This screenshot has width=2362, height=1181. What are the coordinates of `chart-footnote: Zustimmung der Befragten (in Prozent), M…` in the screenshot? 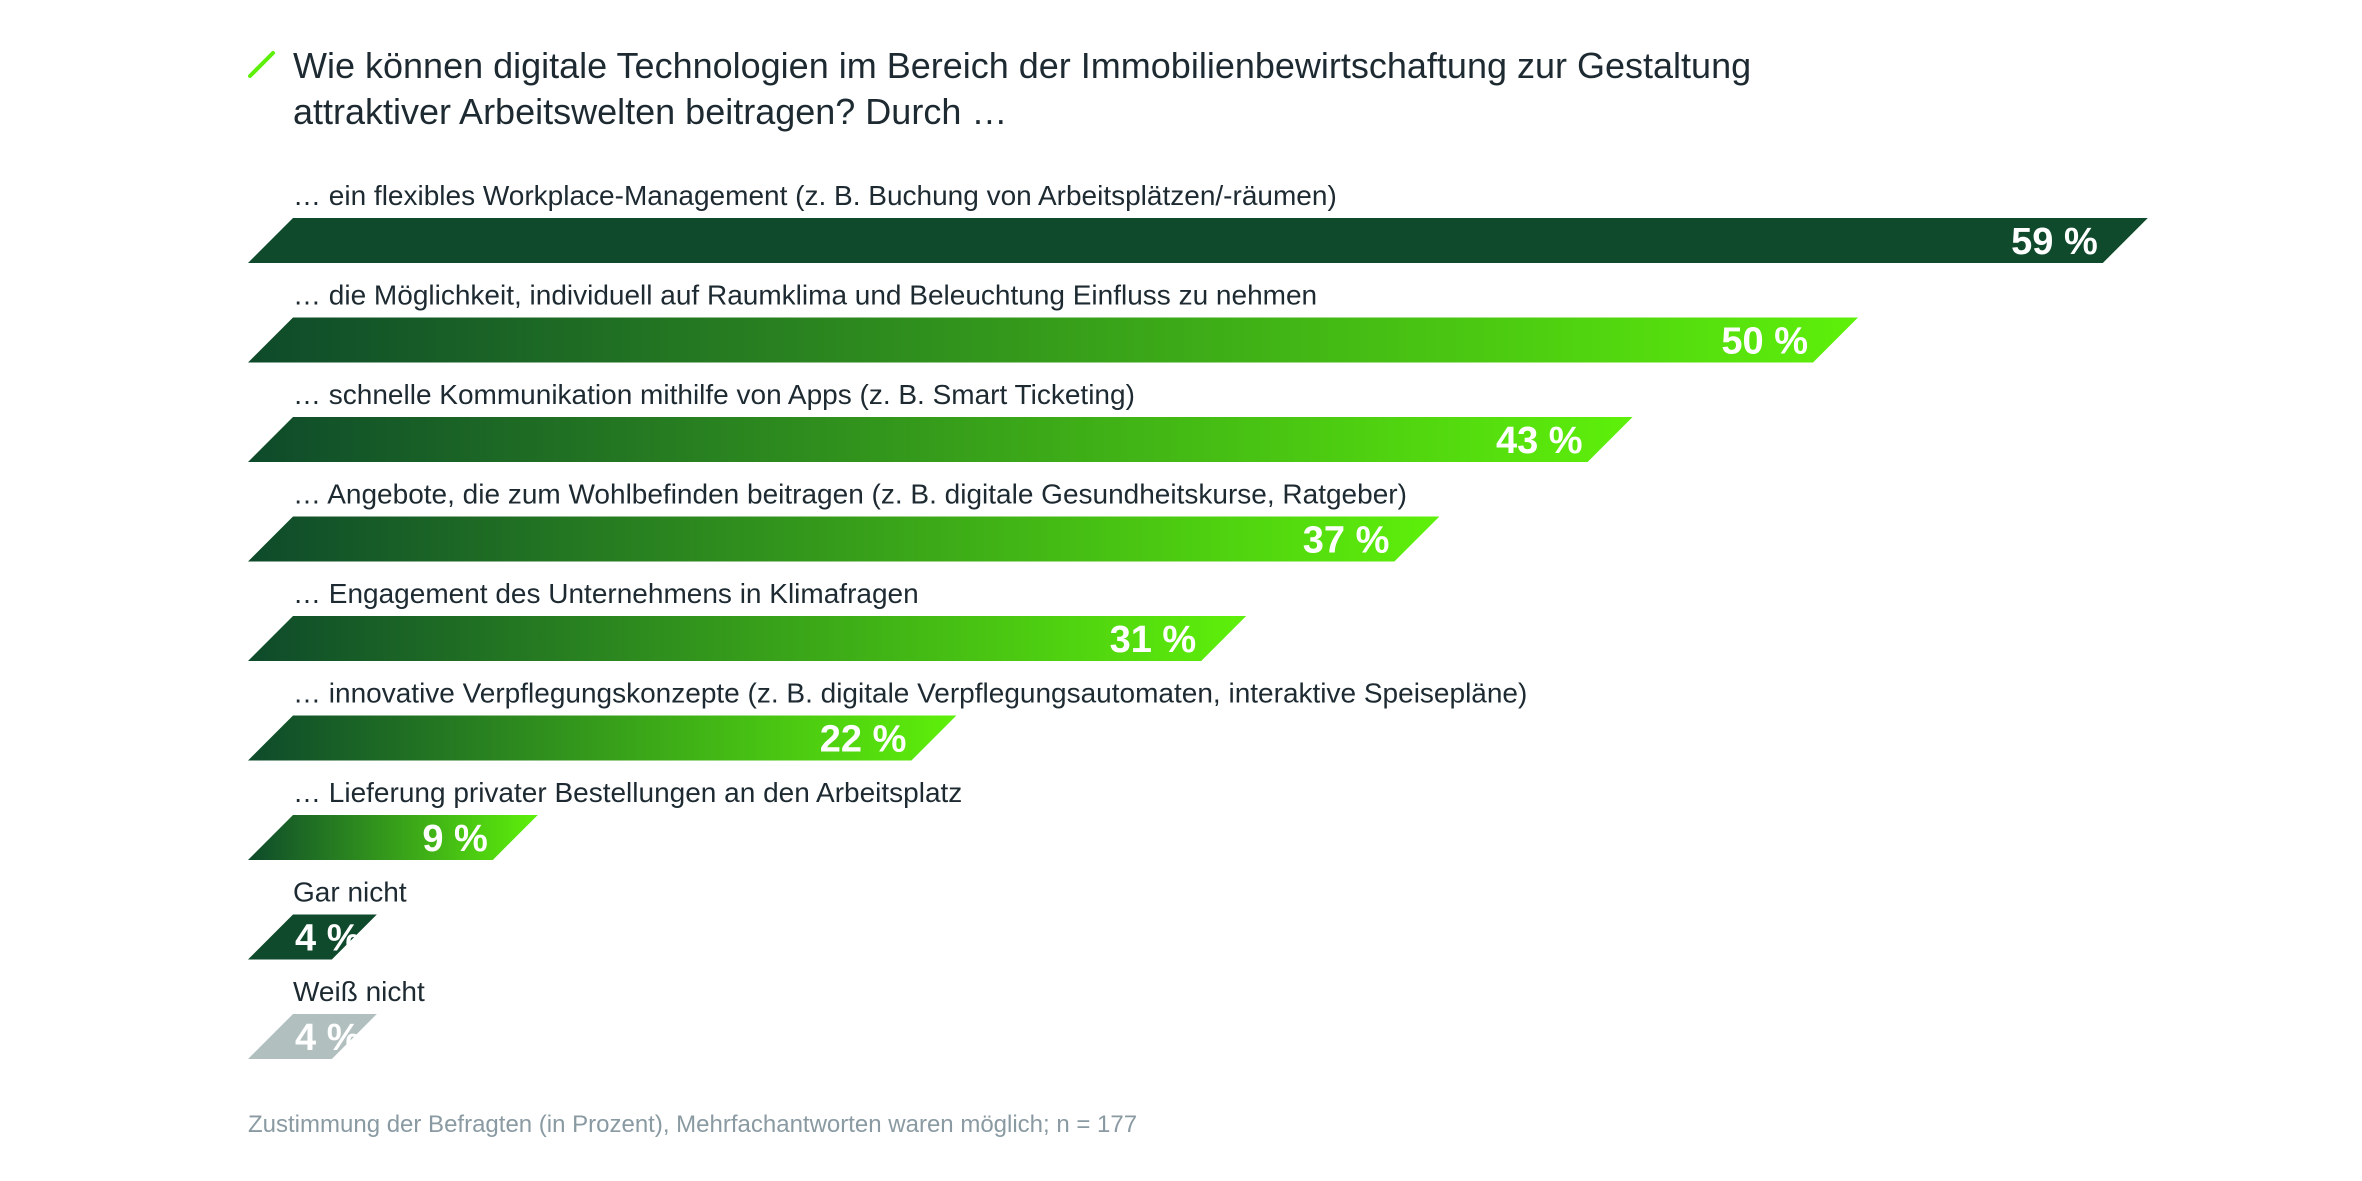 It's located at (692, 1124).